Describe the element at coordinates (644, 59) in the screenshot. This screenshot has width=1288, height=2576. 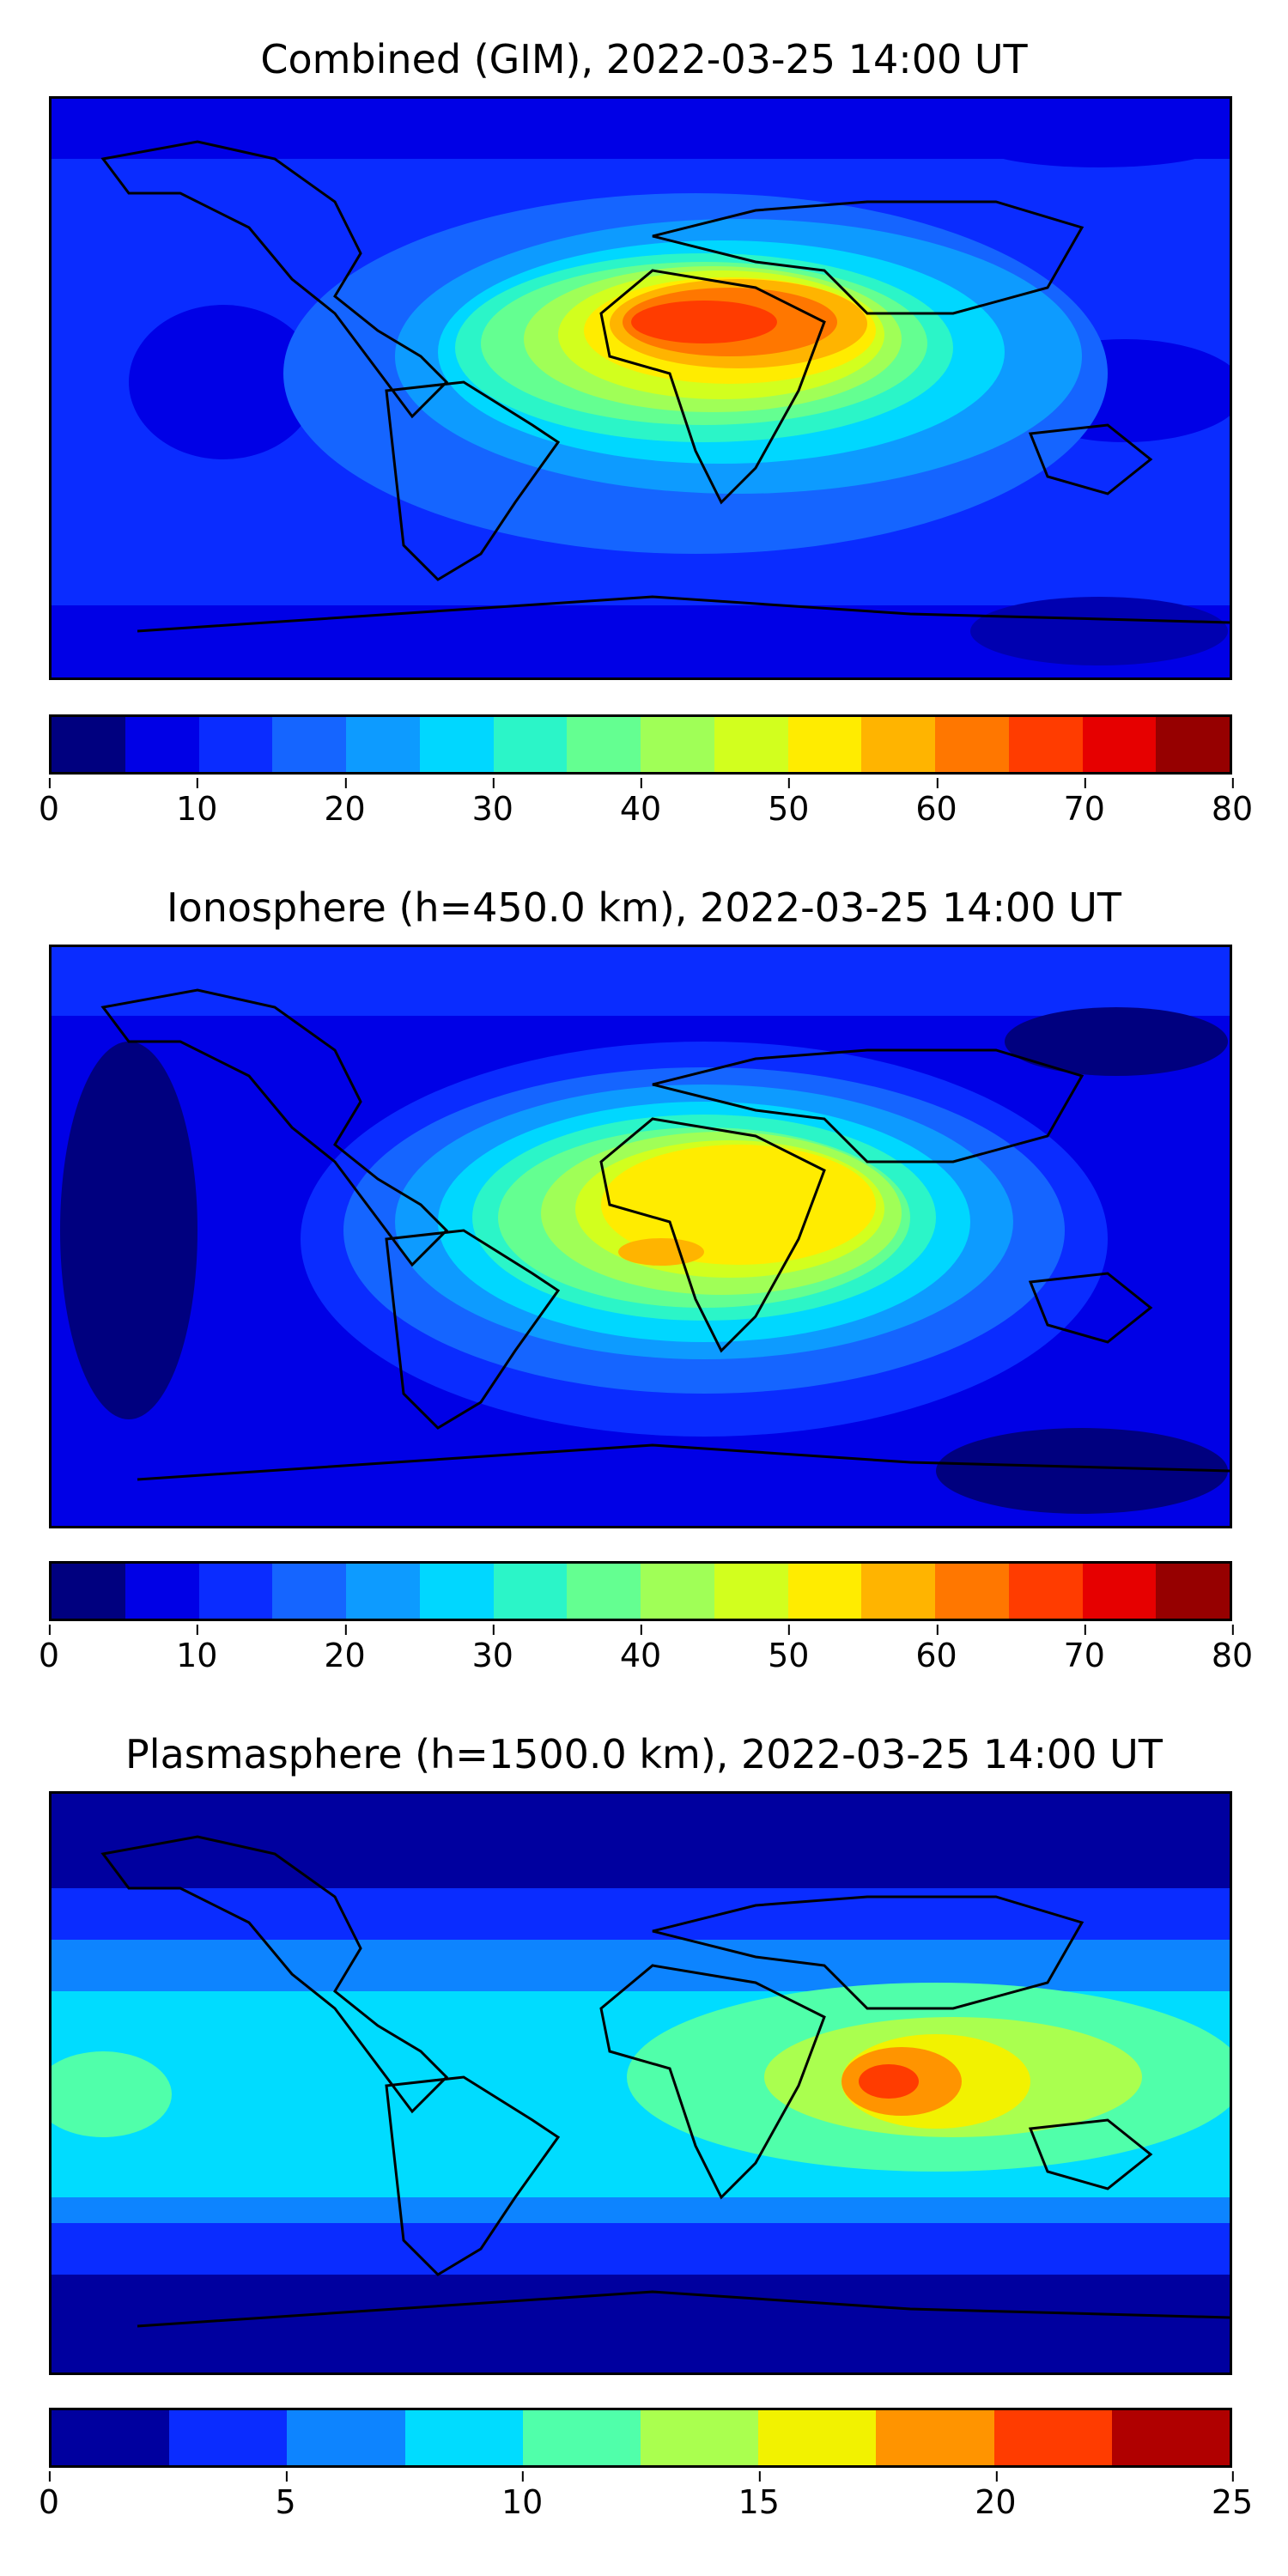
I see `panel-title: Combined (GIM), 2022-03-25 14:00 UT` at that location.